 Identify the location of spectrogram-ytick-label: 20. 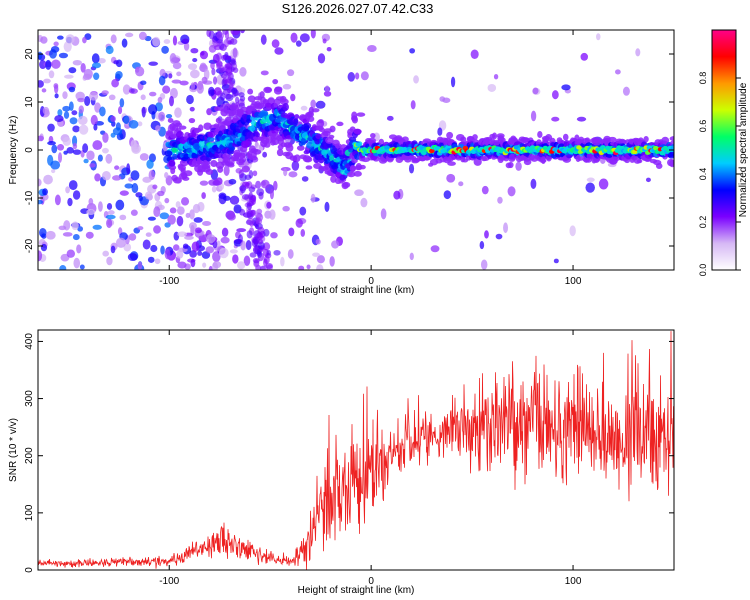
(29, 54).